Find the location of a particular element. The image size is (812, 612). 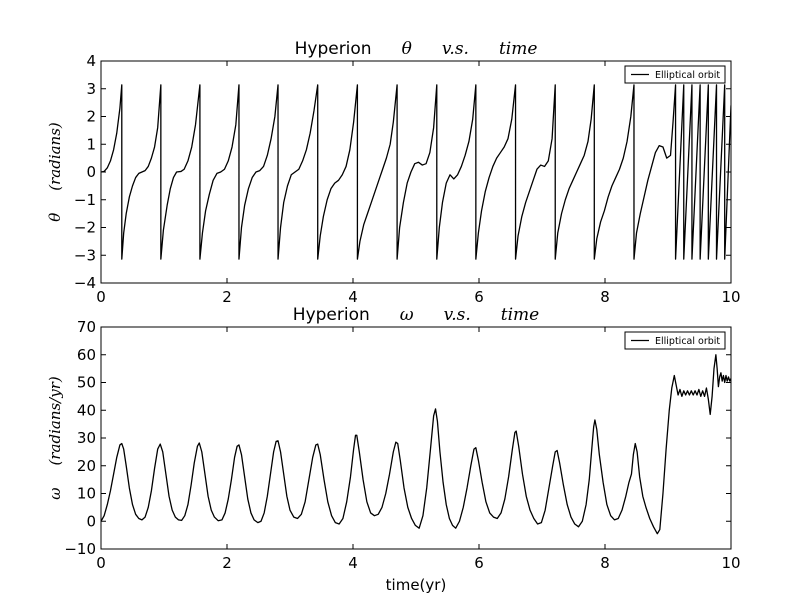

y-tick-label: 20 is located at coordinates (86, 466).